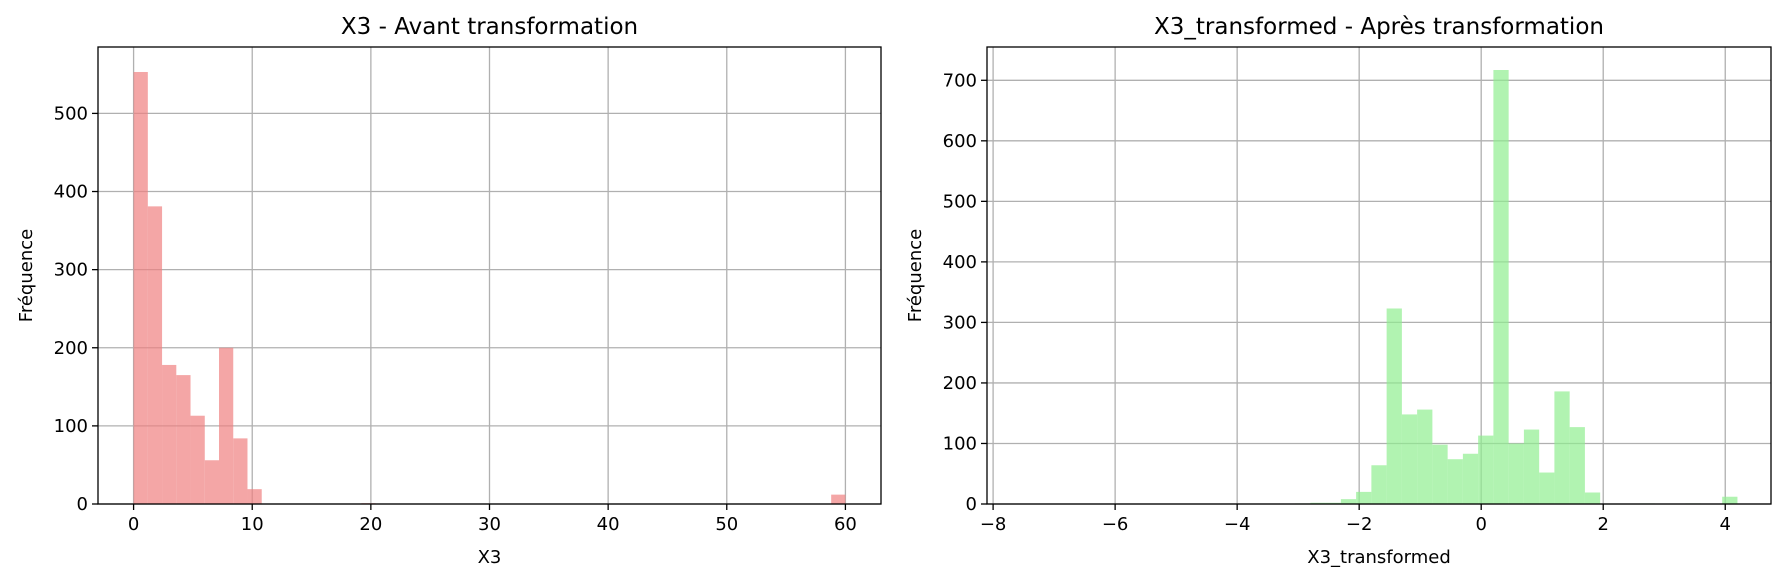  Describe the element at coordinates (726, 524) in the screenshot. I see `x-tick-label: 50` at that location.